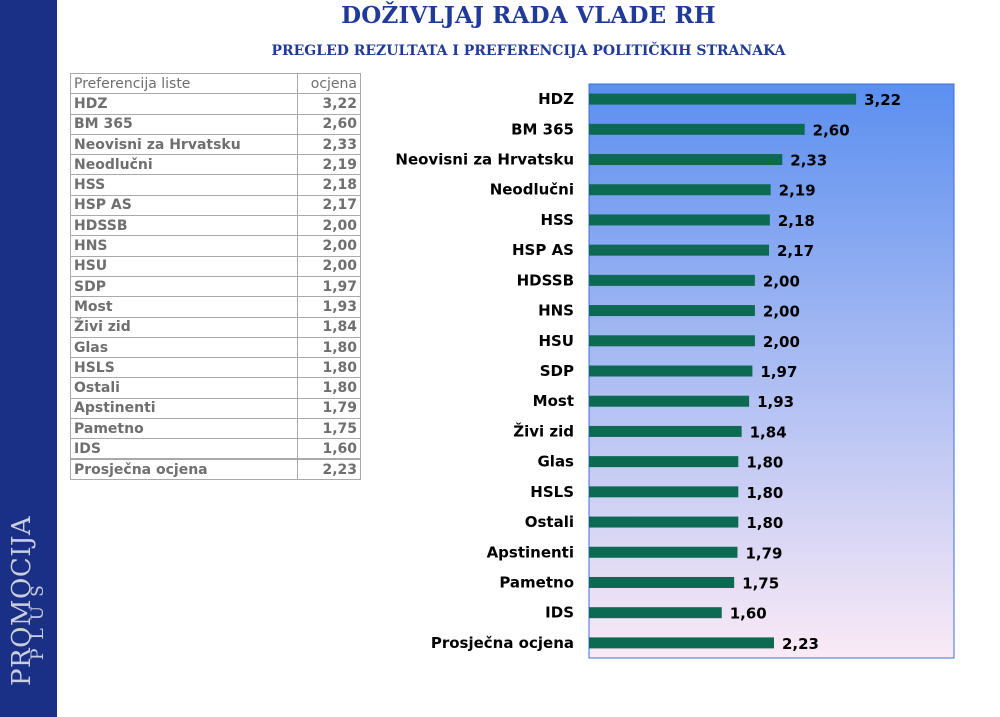 The width and height of the screenshot is (1000, 717). What do you see at coordinates (184, 388) in the screenshot?
I see `table-cell-list: Ostali` at bounding box center [184, 388].